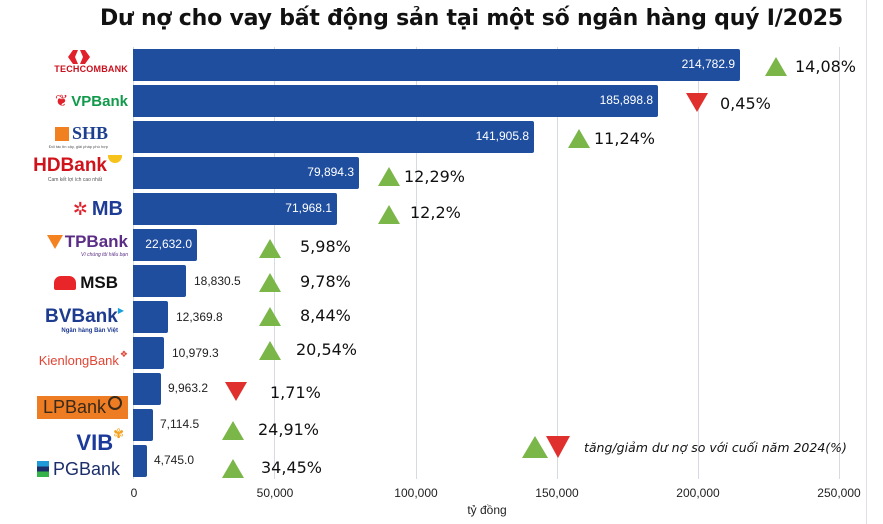  What do you see at coordinates (68, 209) in the screenshot?
I see `logo-mb: ✲ MB` at bounding box center [68, 209].